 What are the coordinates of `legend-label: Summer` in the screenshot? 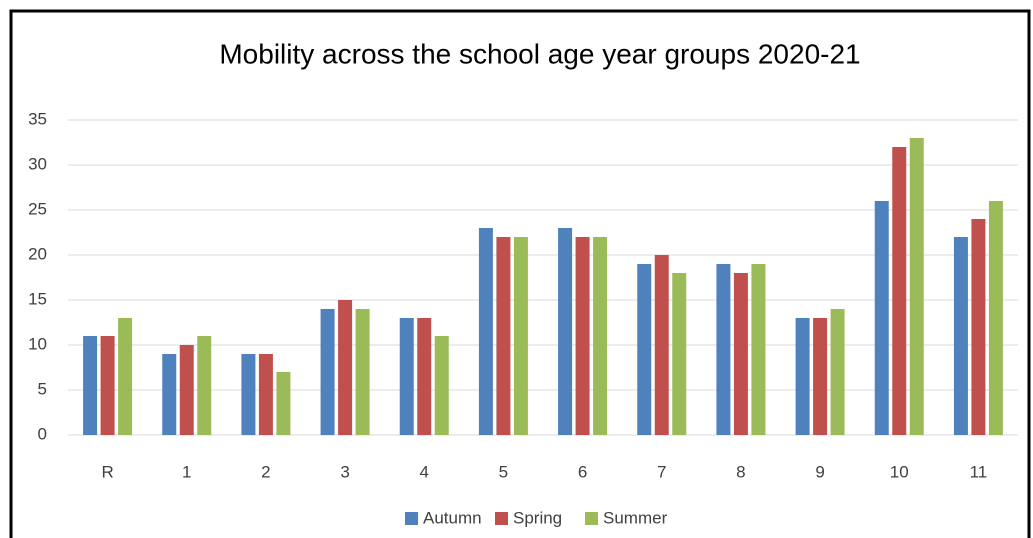 It's located at (635, 517).